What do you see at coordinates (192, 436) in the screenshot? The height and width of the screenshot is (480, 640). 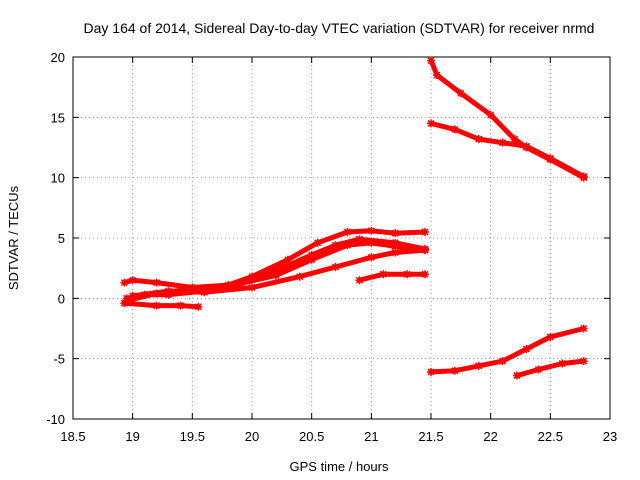 I see `x-tick-label: 19.5` at bounding box center [192, 436].